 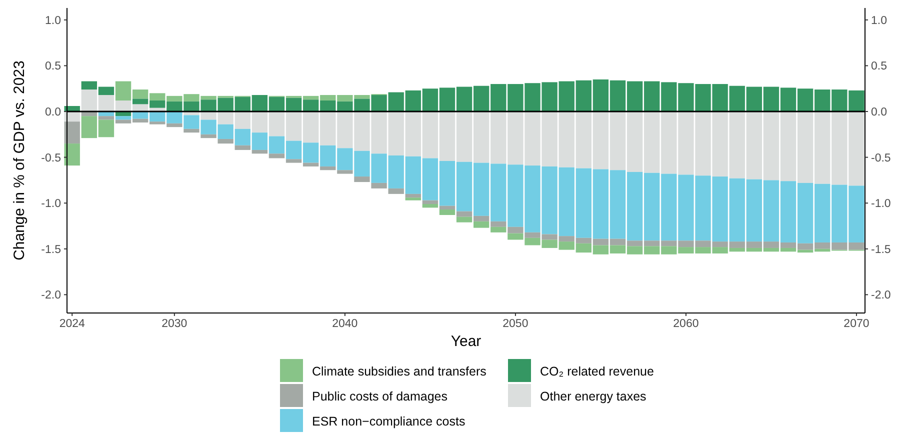 I want to click on y-tick-label: 0.0, so click(x=53, y=112).